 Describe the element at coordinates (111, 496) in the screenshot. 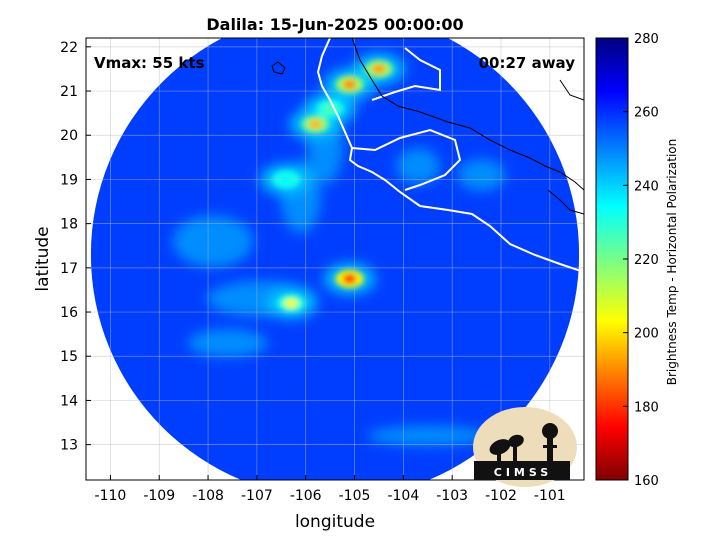

I see `x-tick-label: -110` at that location.